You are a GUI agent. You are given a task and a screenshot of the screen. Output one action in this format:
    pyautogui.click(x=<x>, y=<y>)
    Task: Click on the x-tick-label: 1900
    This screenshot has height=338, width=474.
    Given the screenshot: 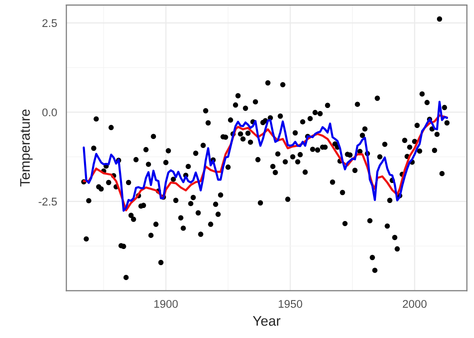 What is the action you would take?
    pyautogui.click(x=166, y=304)
    